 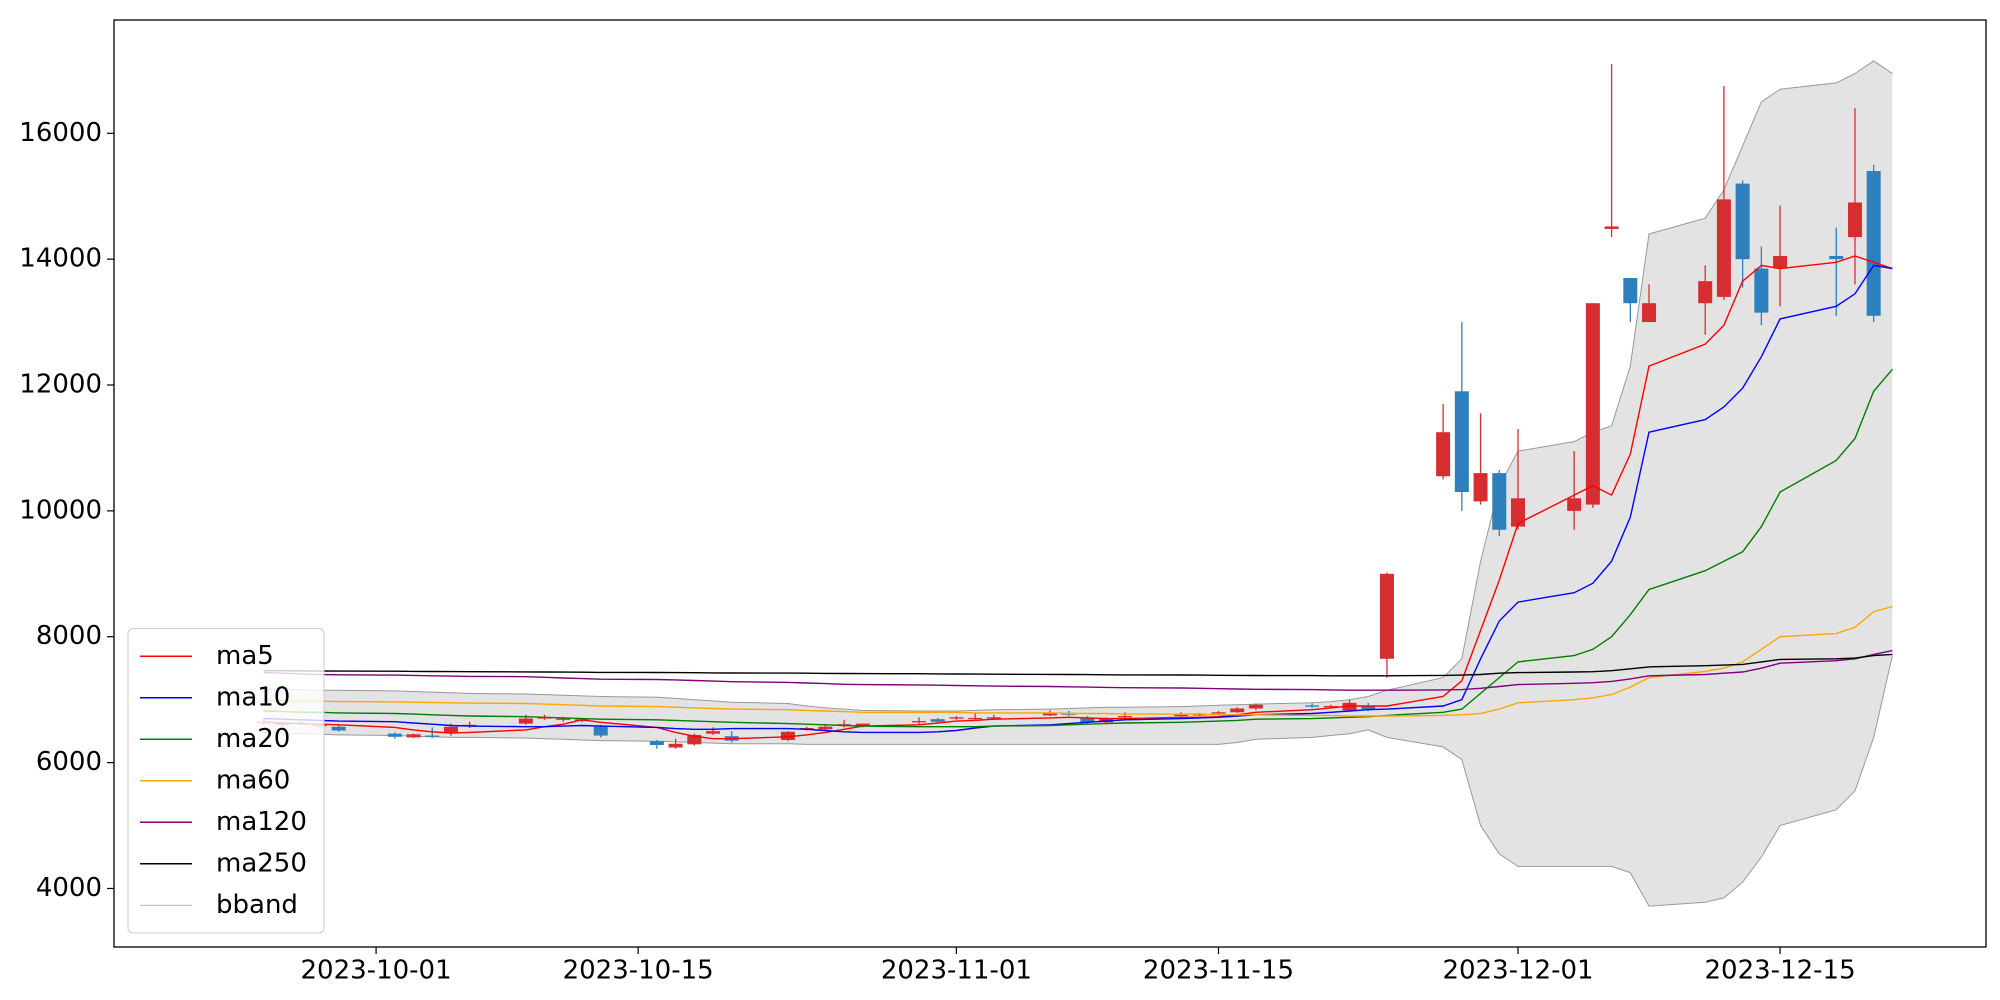 What do you see at coordinates (69, 636) in the screenshot?
I see `y-tick-label: 8000` at bounding box center [69, 636].